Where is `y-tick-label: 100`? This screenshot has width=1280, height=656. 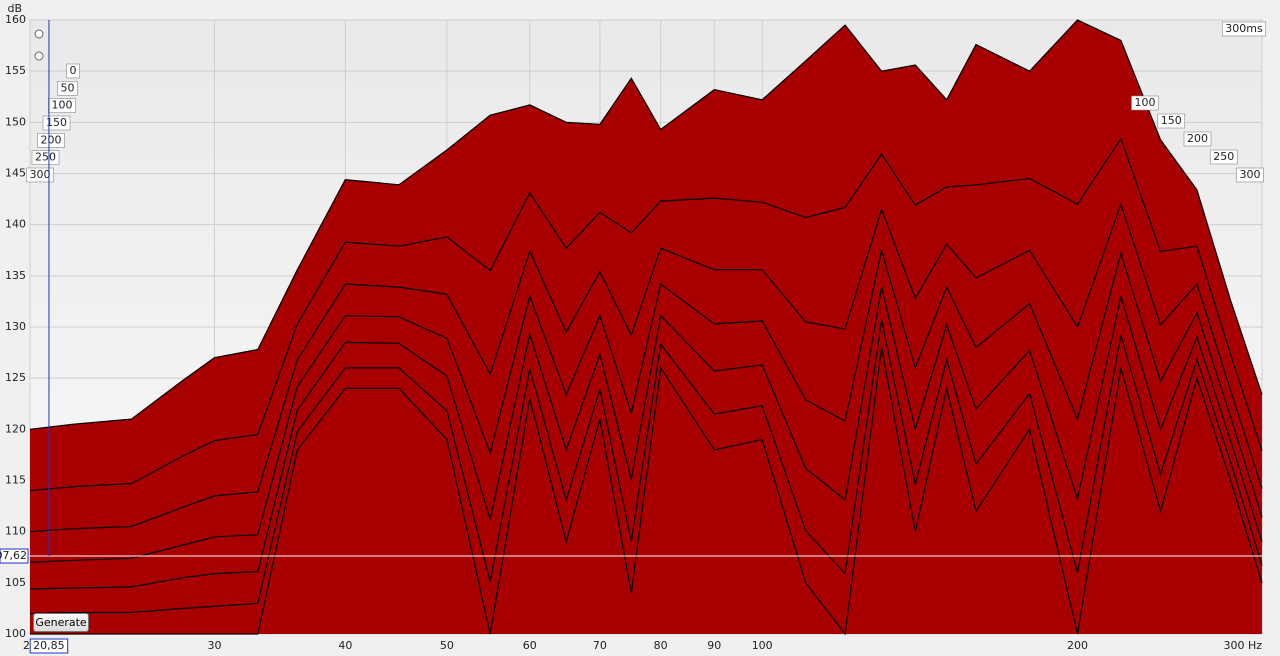 y-tick-label: 100 is located at coordinates (15, 633).